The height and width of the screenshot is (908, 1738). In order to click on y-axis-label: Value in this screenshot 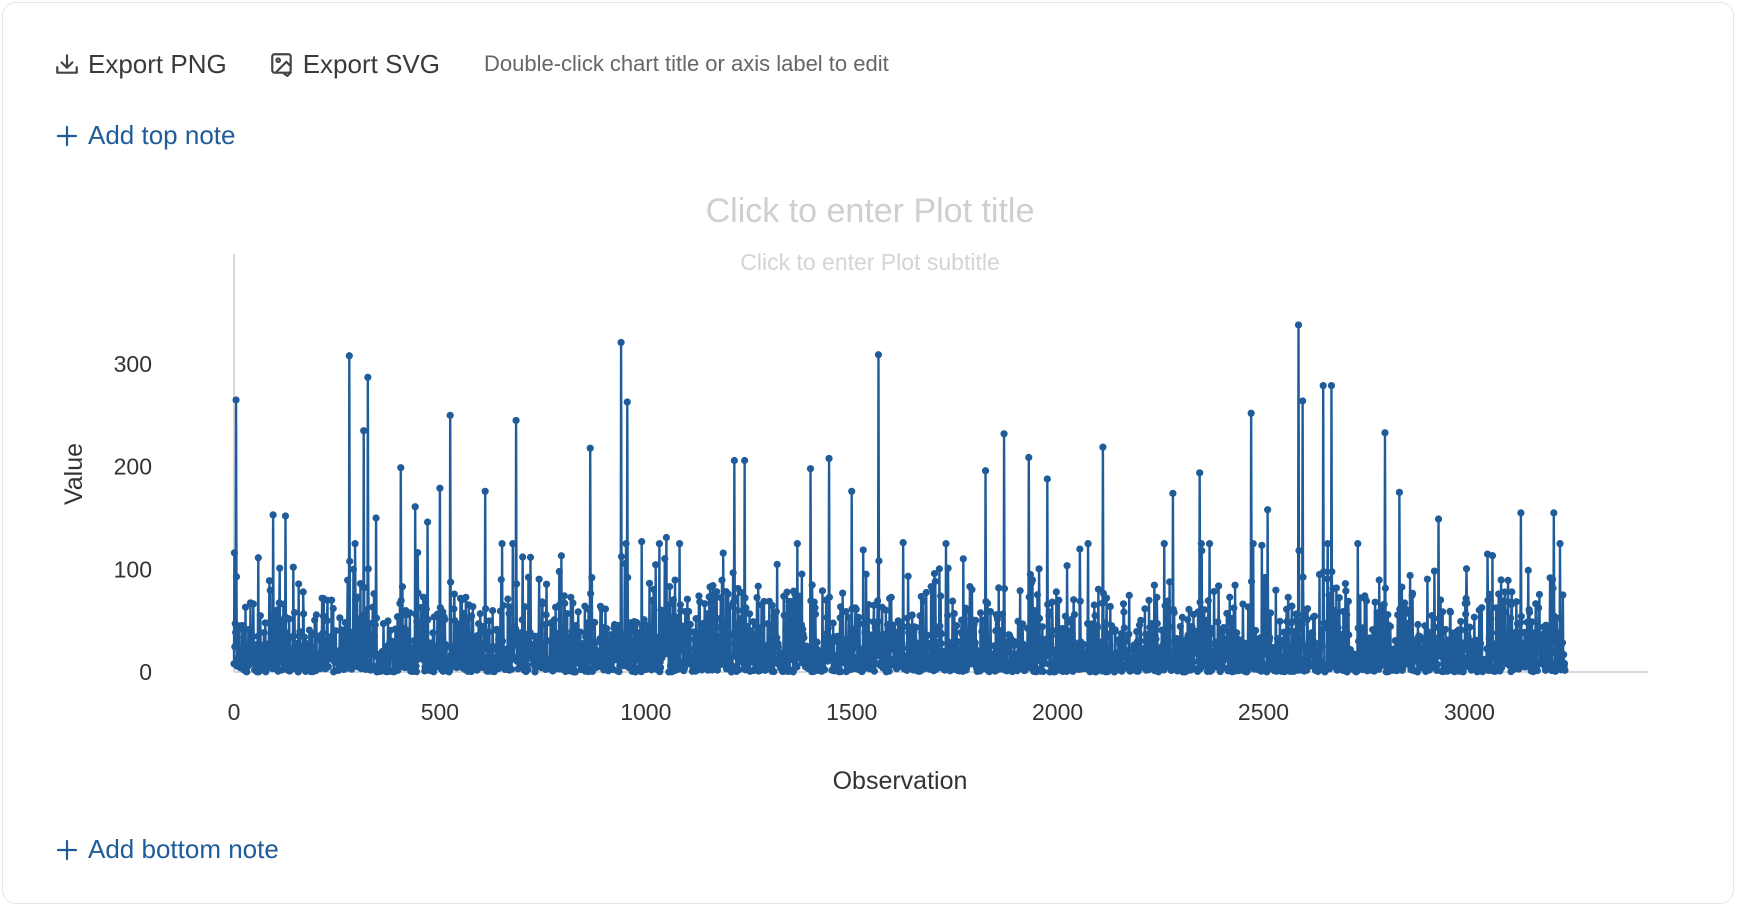, I will do `click(74, 474)`.